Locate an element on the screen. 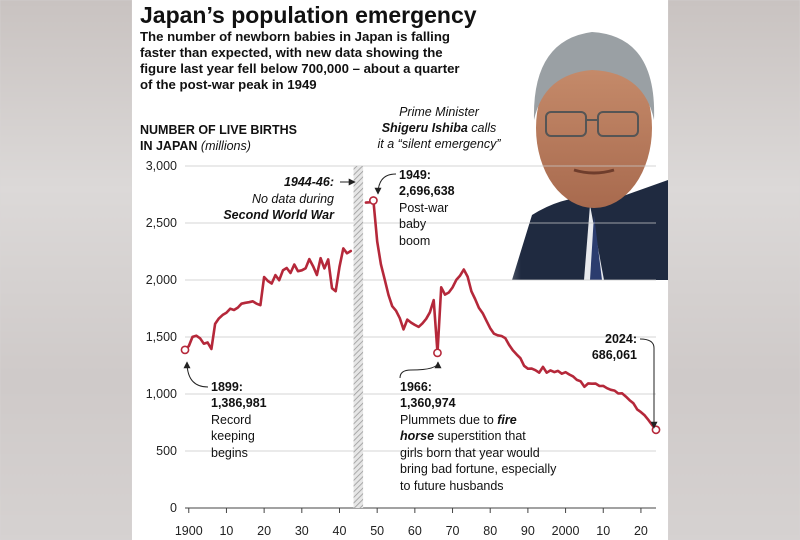  y-axis-label-line1: NUMBER OF LIVE BIRTHS is located at coordinates (218, 130).